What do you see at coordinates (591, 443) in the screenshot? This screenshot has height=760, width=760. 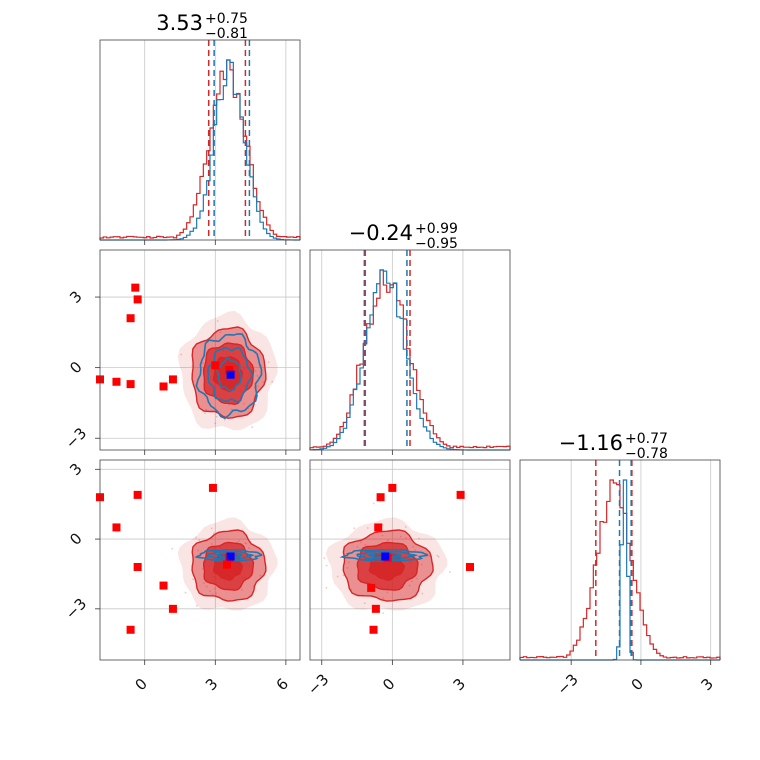 I see `title-median: −1.16` at bounding box center [591, 443].